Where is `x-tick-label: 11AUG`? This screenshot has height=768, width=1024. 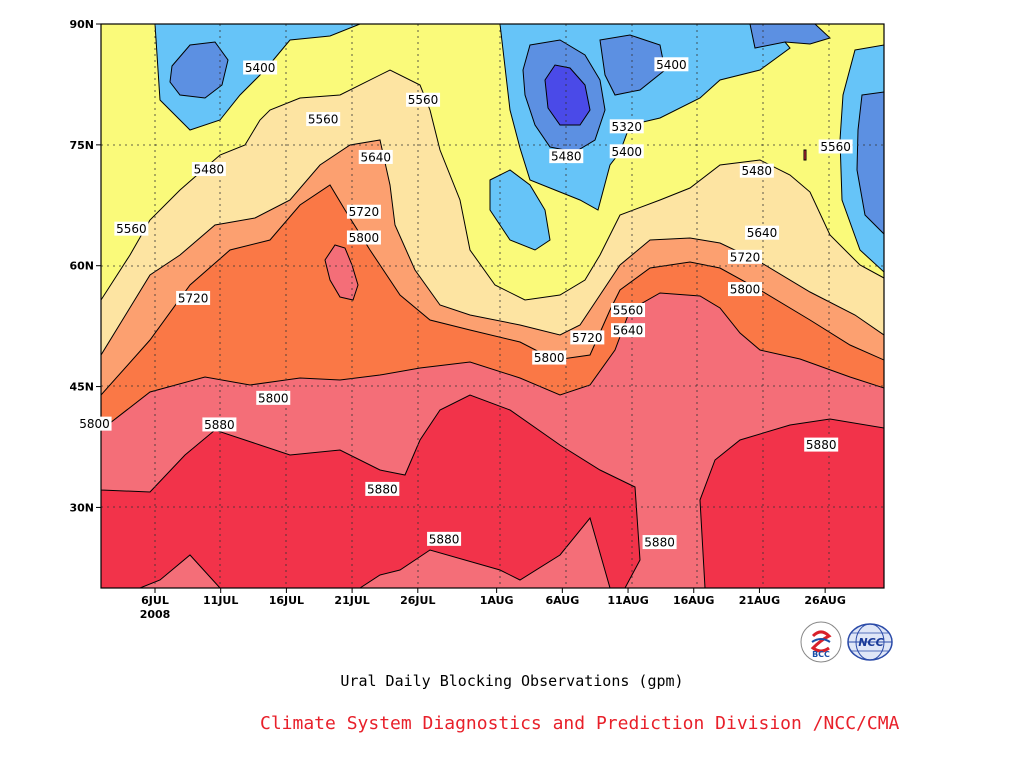
x-tick-label: 11AUG is located at coordinates (627, 600).